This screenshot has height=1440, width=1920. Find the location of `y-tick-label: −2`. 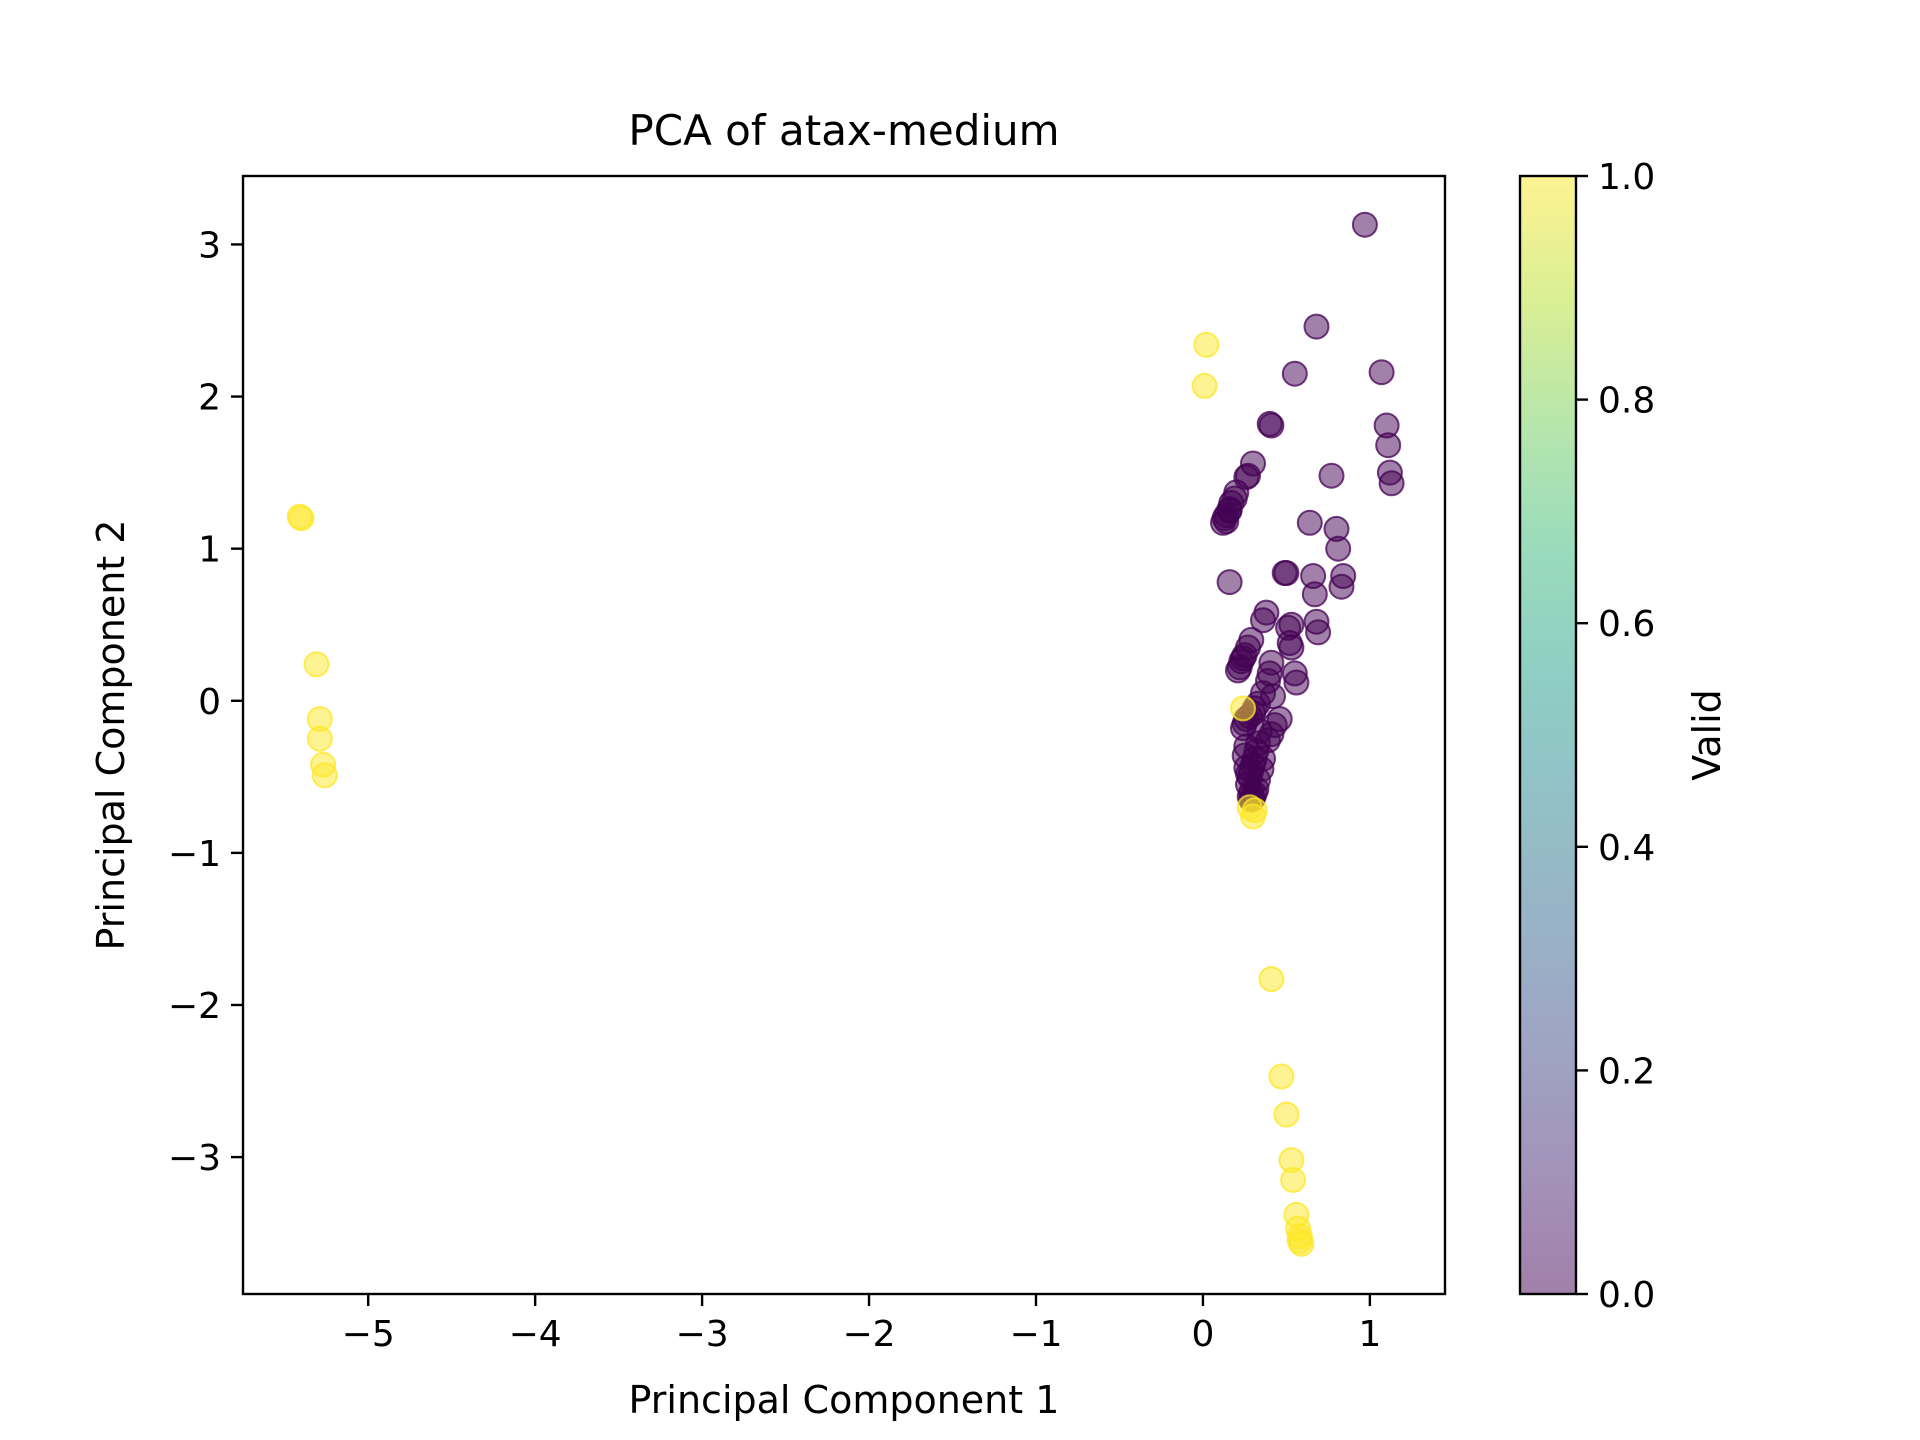

y-tick-label: −2 is located at coordinates (194, 1006).